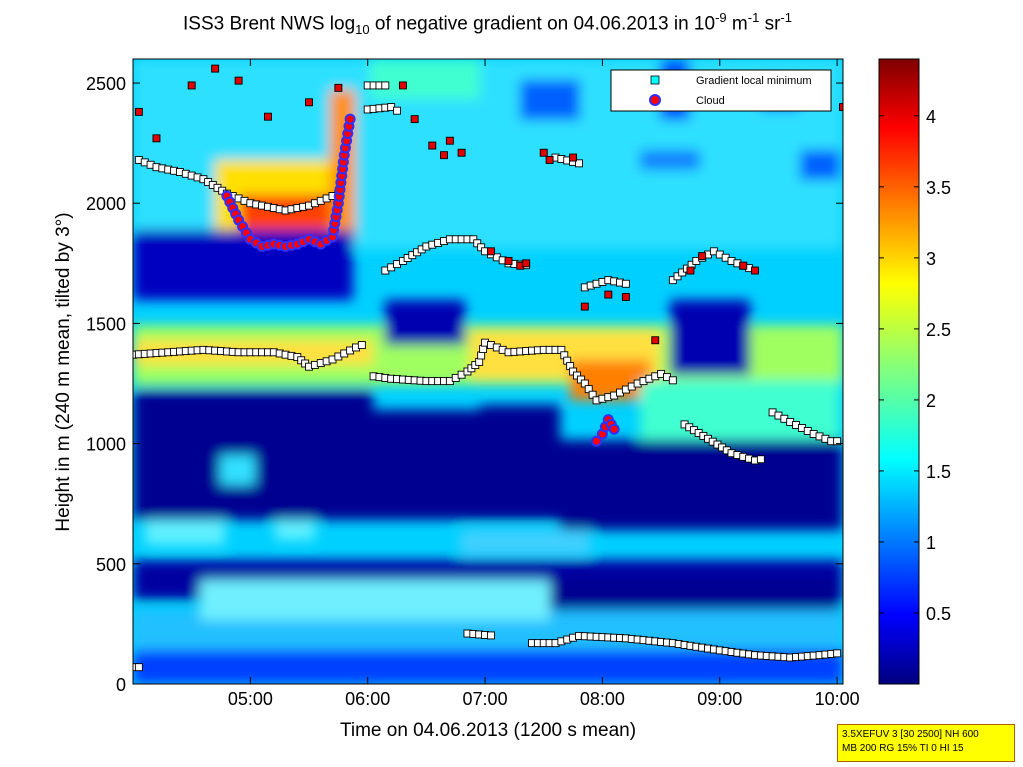  What do you see at coordinates (931, 259) in the screenshot?
I see `colorbar-tick-label: 3` at bounding box center [931, 259].